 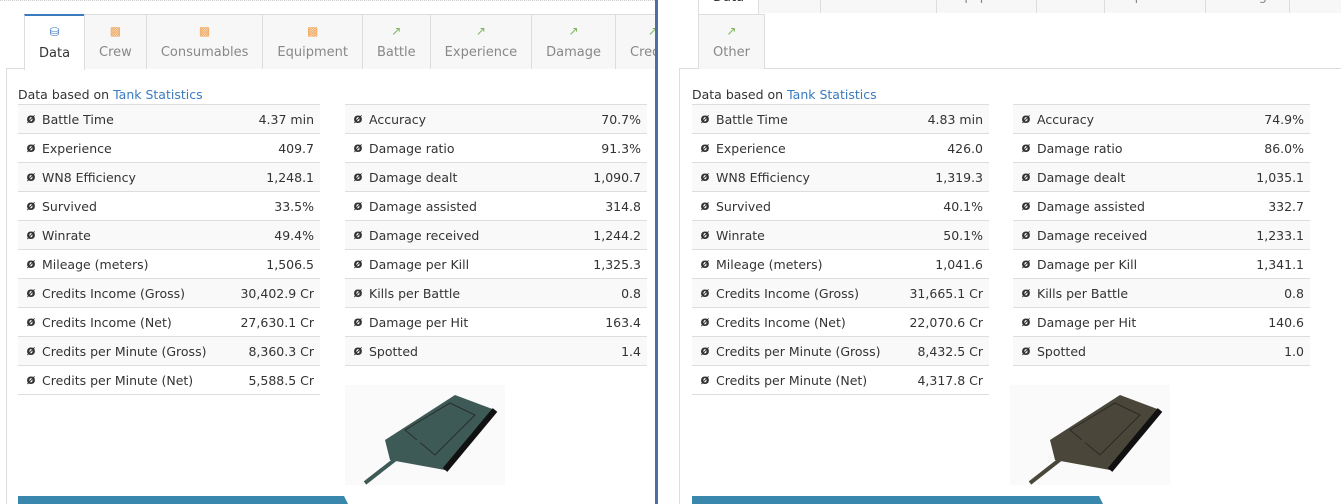 I want to click on stat-value: 1,506.5, so click(x=290, y=264).